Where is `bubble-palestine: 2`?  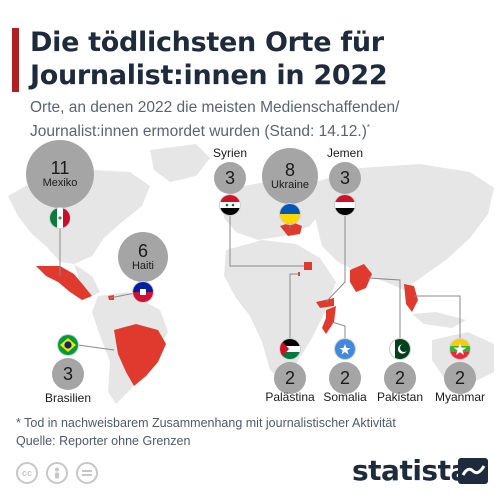
bubble-palestine: 2 is located at coordinates (290, 378).